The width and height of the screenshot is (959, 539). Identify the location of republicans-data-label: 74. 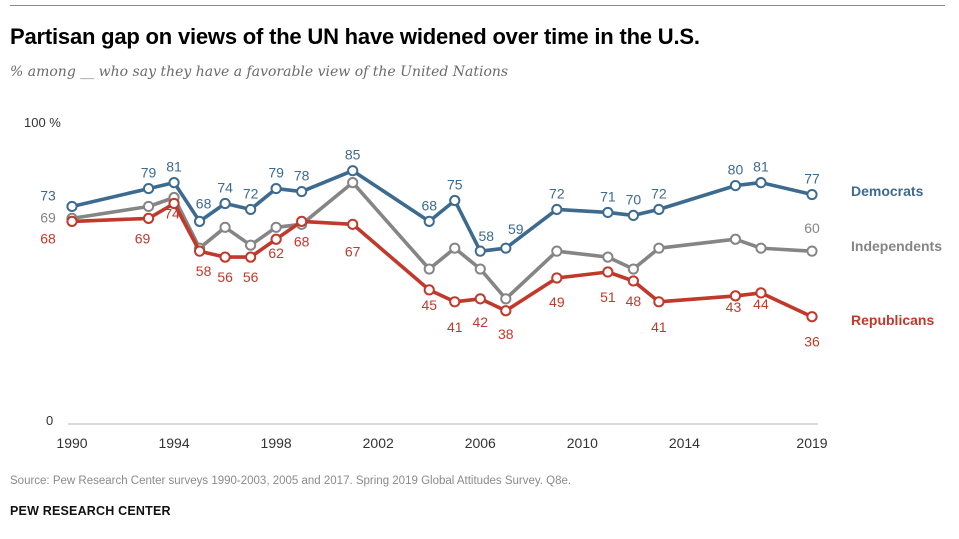
(172, 213).